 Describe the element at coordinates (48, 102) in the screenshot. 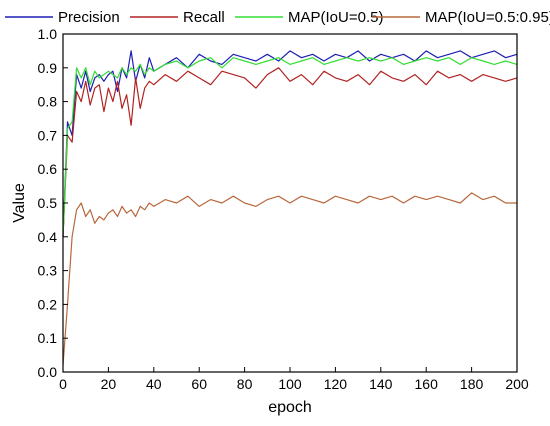

I see `y-tick-label: 0.8` at that location.